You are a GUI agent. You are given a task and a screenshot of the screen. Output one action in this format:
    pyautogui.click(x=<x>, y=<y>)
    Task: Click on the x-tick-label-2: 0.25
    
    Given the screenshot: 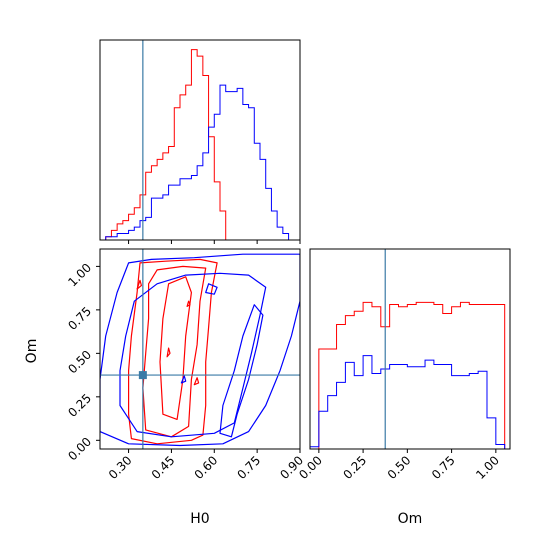 What is the action you would take?
    pyautogui.click(x=354, y=467)
    